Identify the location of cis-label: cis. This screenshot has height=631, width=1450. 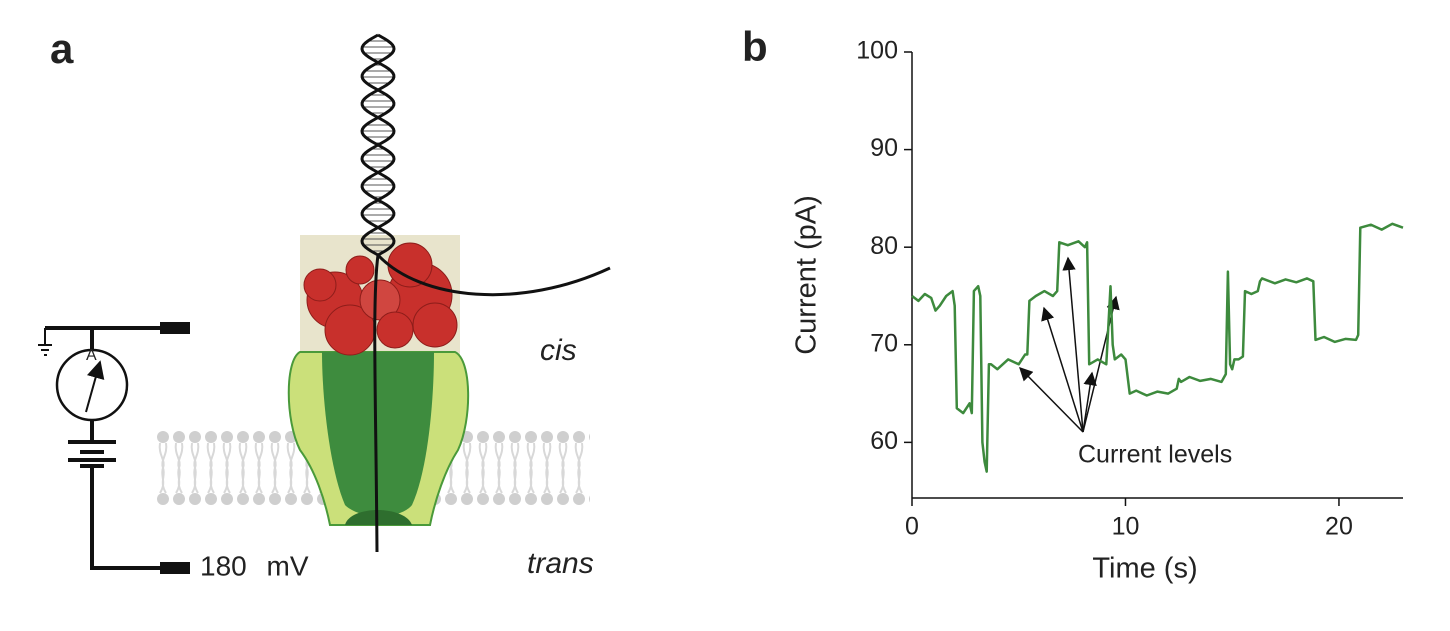
(558, 350).